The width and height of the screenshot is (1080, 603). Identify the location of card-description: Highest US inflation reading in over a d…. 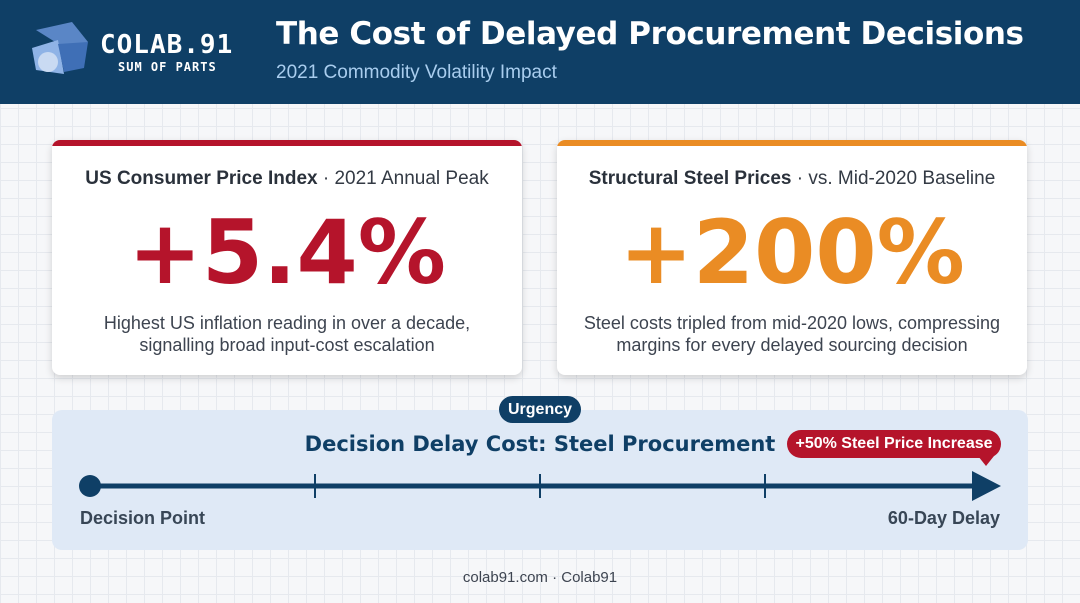
(287, 334).